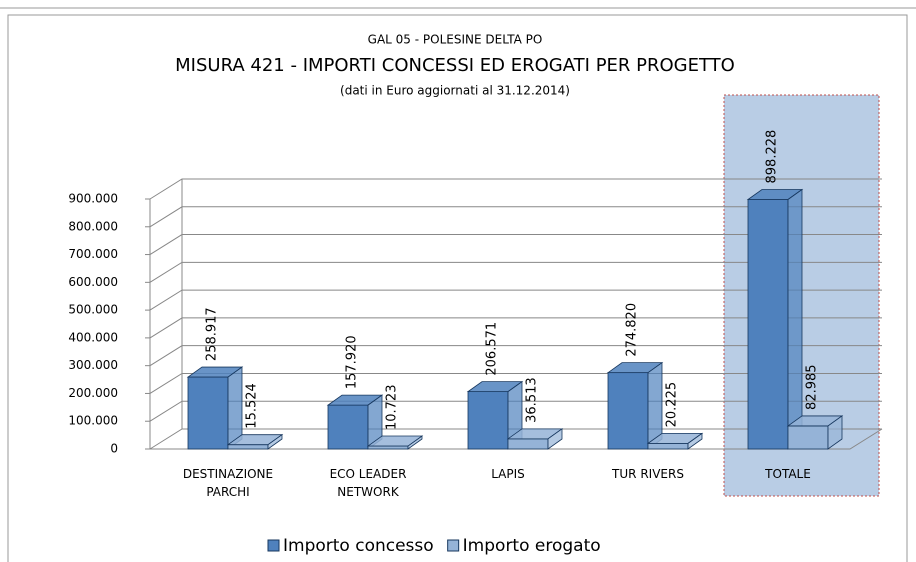  What do you see at coordinates (632, 330) in the screenshot?
I see `value-label: 274.820` at bounding box center [632, 330].